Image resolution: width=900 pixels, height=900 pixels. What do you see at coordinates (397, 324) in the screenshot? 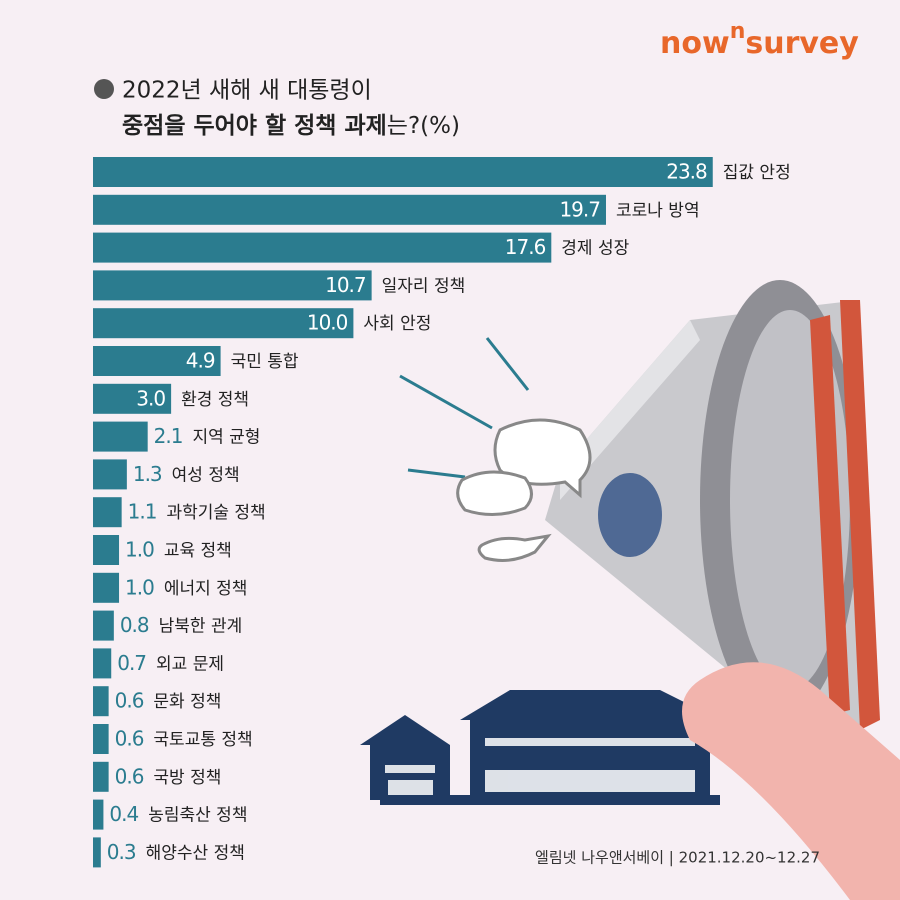
I see `category-label: 사회 안정` at bounding box center [397, 324].